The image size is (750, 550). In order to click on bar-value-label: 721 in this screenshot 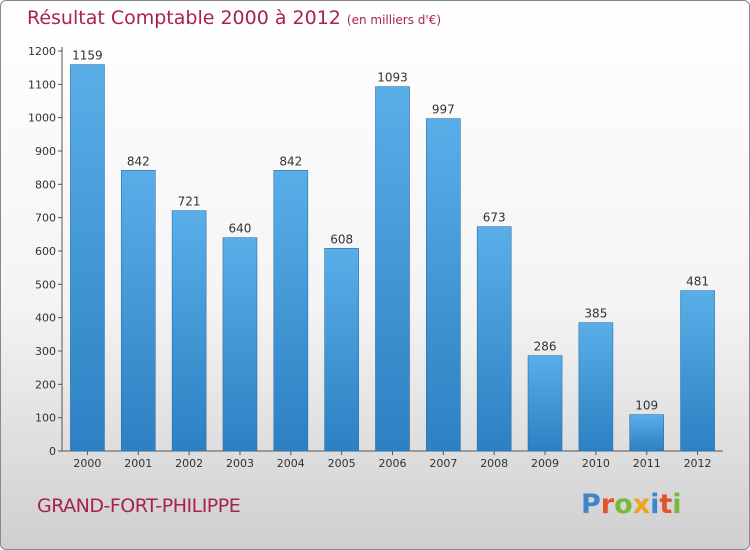, I will do `click(189, 202)`.